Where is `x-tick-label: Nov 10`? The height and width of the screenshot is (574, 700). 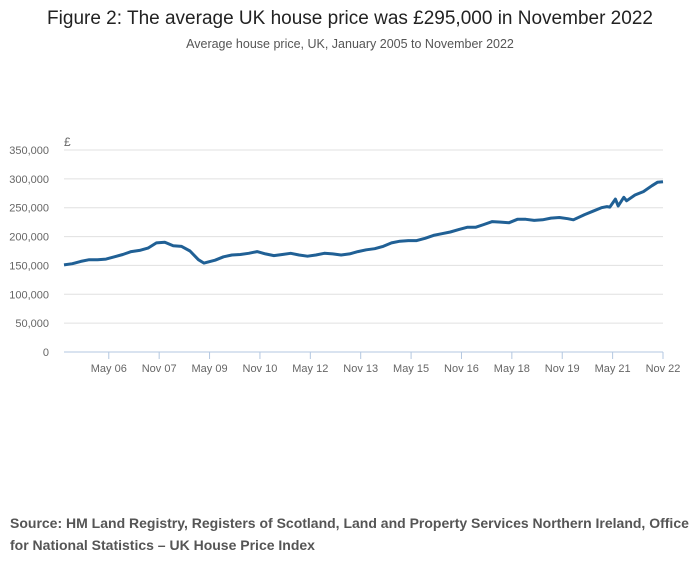 x-tick-label: Nov 10 is located at coordinates (260, 369).